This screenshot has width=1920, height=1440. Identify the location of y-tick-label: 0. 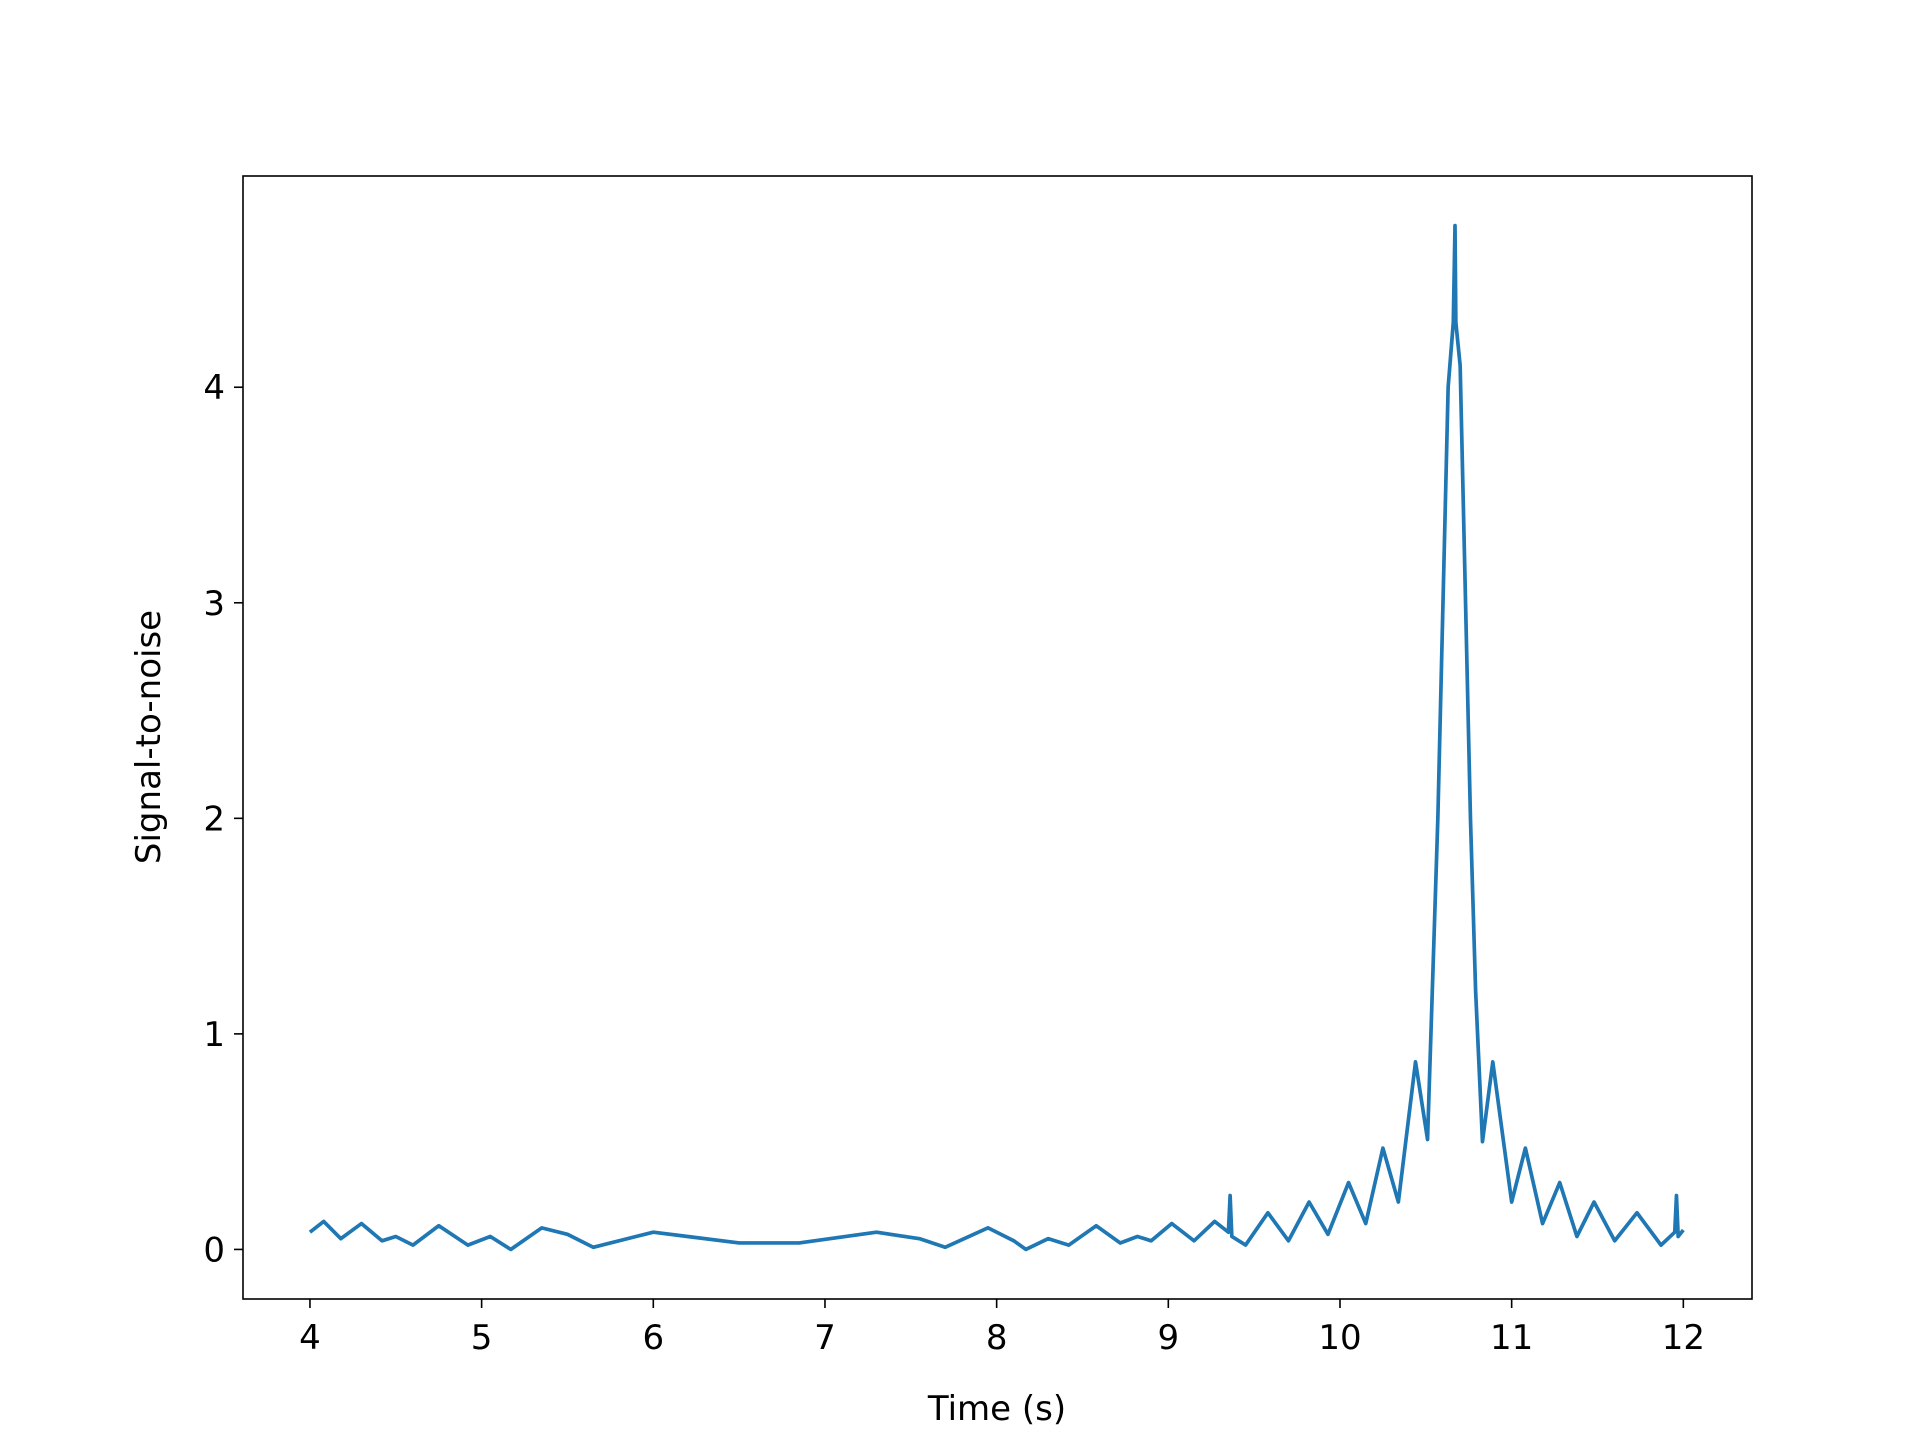
(214, 1250).